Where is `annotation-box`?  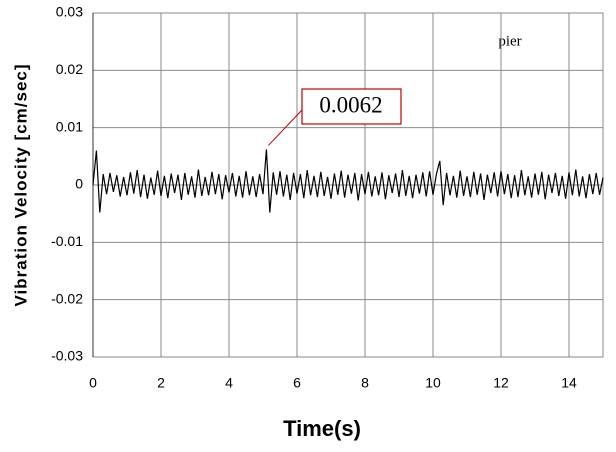 annotation-box is located at coordinates (351, 106).